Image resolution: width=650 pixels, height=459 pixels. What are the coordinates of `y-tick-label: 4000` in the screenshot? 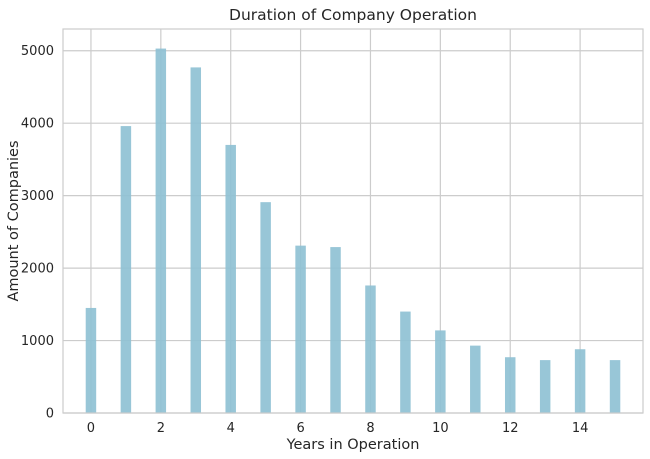 It's located at (37, 124).